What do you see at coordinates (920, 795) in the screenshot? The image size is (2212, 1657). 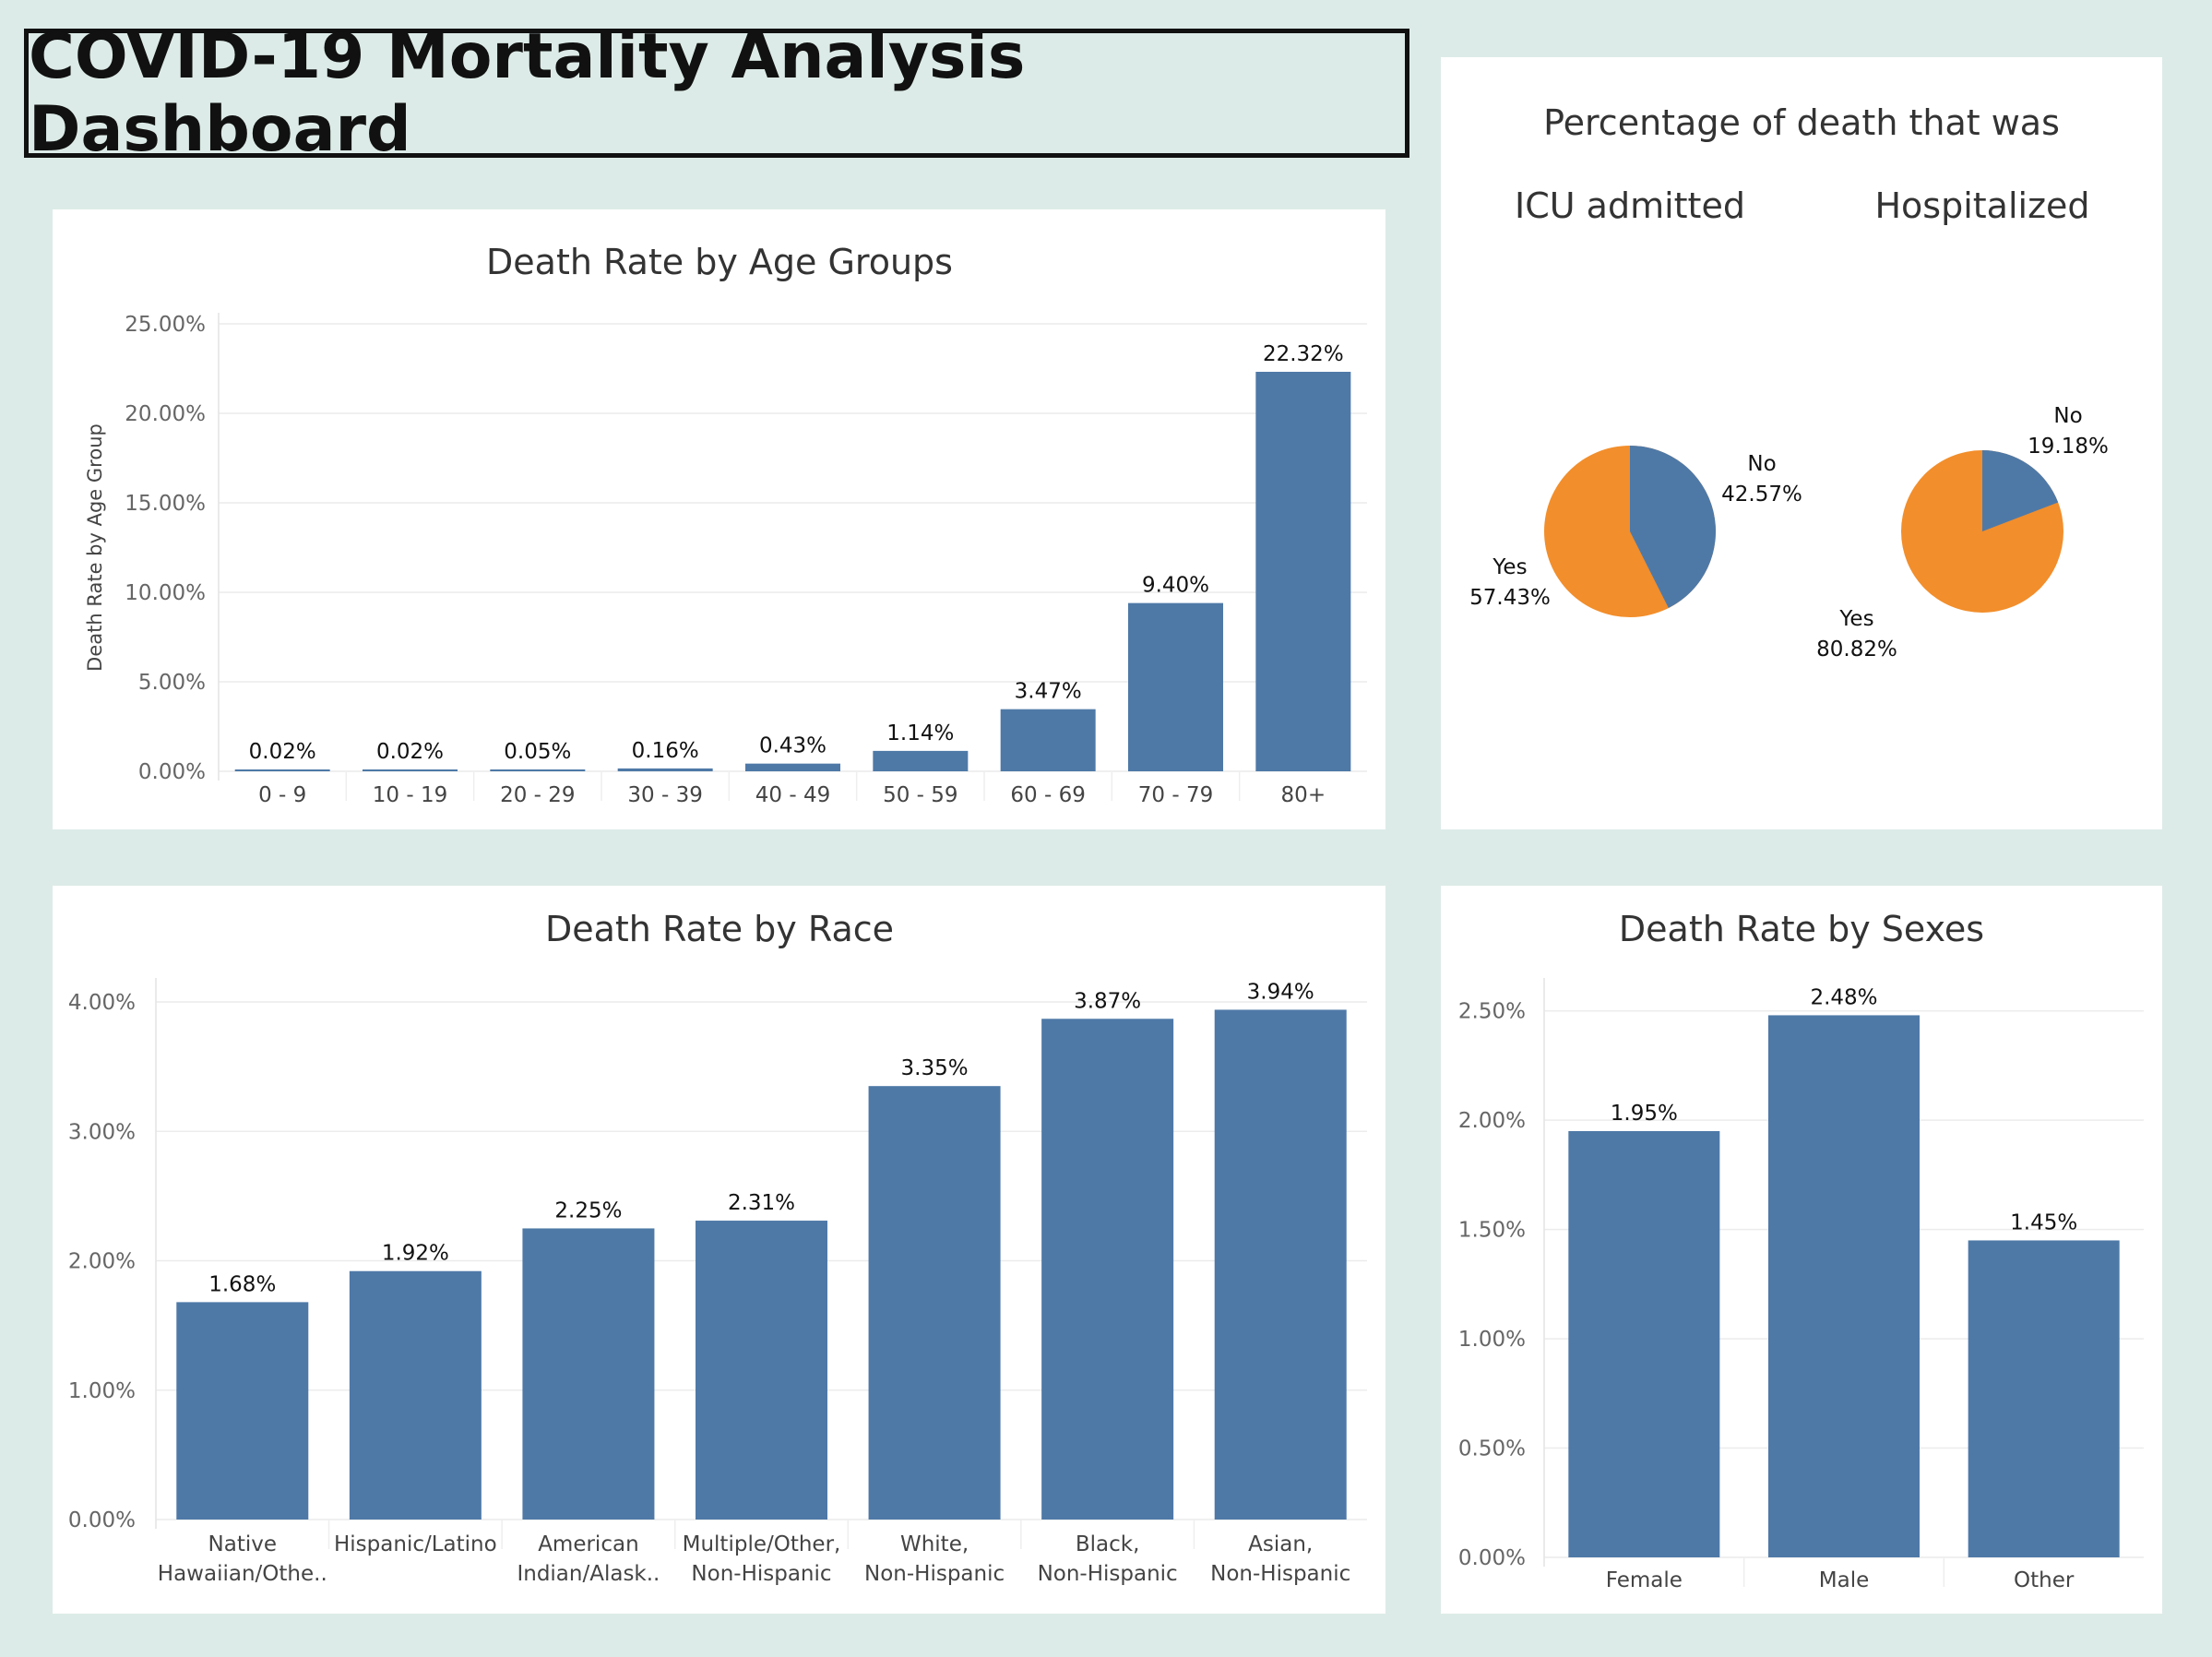 I see `x-tick-label: 50 - 59` at bounding box center [920, 795].